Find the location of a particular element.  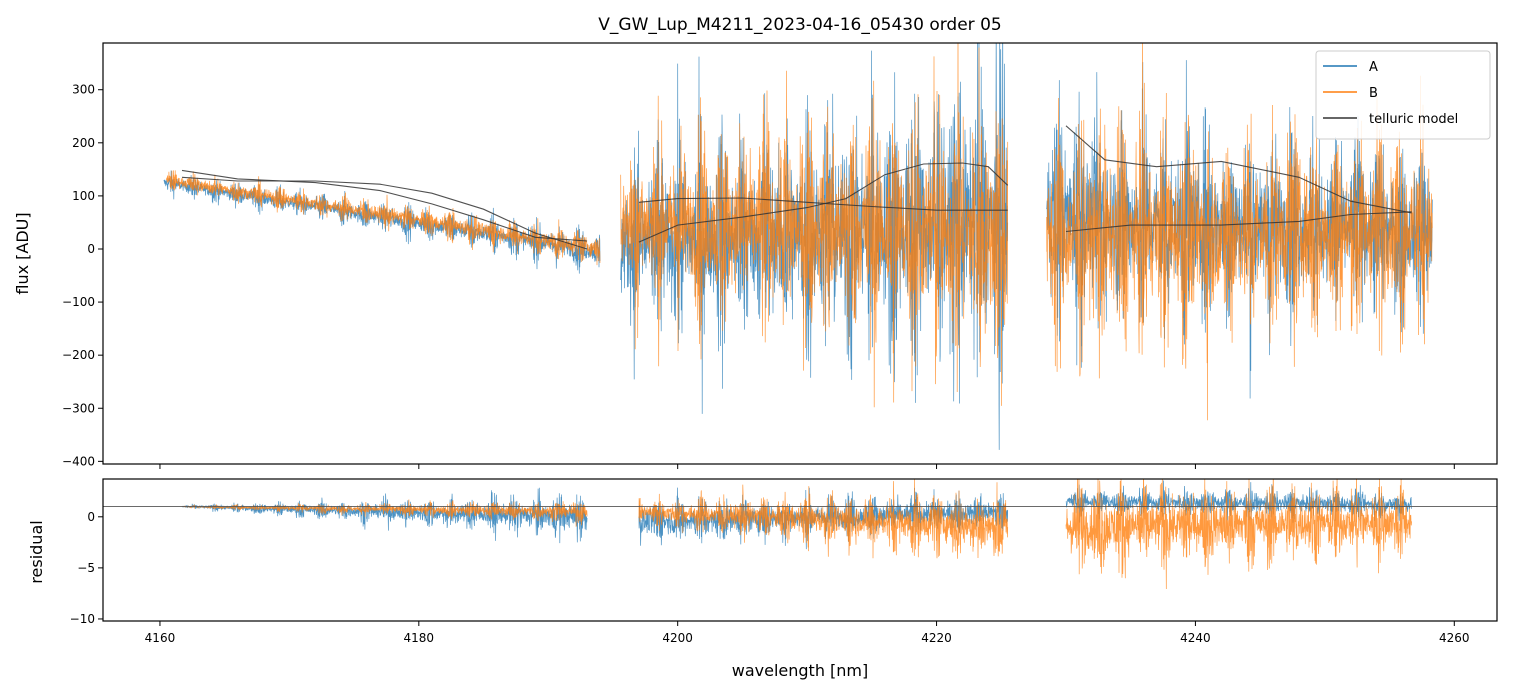

y-tick-label: −300 is located at coordinates (78, 408).